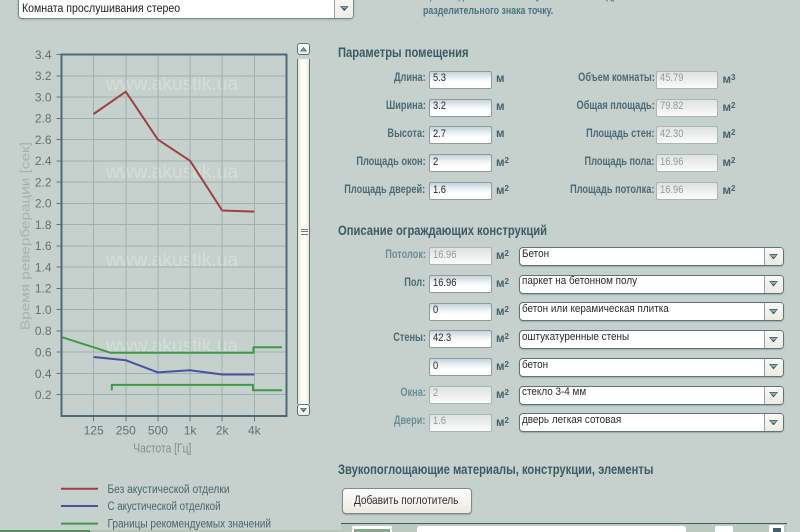 The width and height of the screenshot is (800, 532). What do you see at coordinates (26, 236) in the screenshot?
I see `svg-text: Время реверберации [сек]` at bounding box center [26, 236].